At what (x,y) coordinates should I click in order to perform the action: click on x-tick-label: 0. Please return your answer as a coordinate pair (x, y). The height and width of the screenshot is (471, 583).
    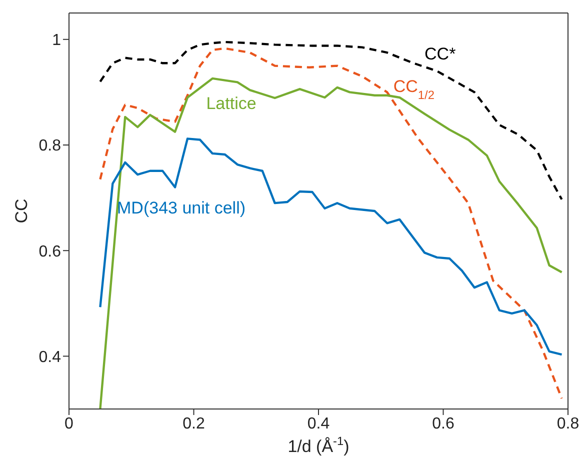
    Looking at the image, I should click on (69, 423).